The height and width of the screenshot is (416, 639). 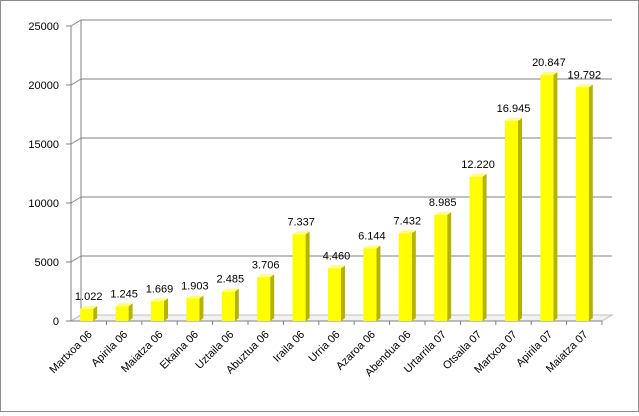 What do you see at coordinates (301, 222) in the screenshot?
I see `data-label: 7.337` at bounding box center [301, 222].